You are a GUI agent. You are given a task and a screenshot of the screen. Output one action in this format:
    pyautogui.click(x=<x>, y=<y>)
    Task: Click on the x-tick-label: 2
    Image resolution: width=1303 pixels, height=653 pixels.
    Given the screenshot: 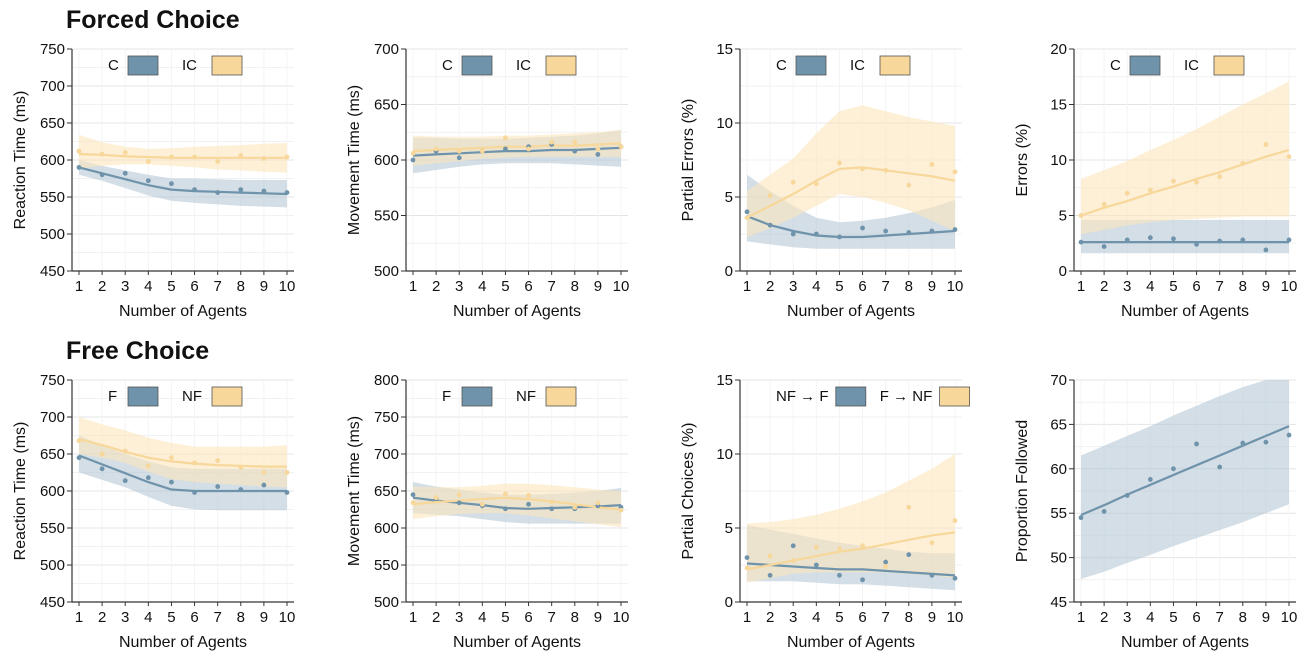 What is the action you would take?
    pyautogui.click(x=102, y=286)
    